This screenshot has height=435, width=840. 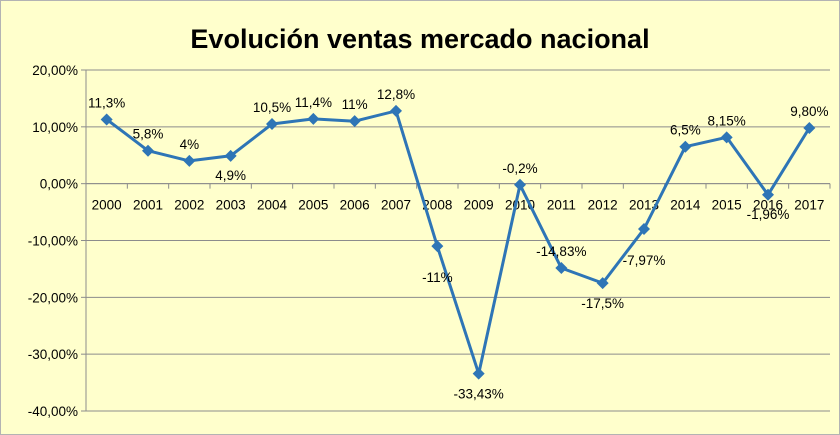 What do you see at coordinates (106, 102) in the screenshot?
I see `data-label: 11,3%` at bounding box center [106, 102].